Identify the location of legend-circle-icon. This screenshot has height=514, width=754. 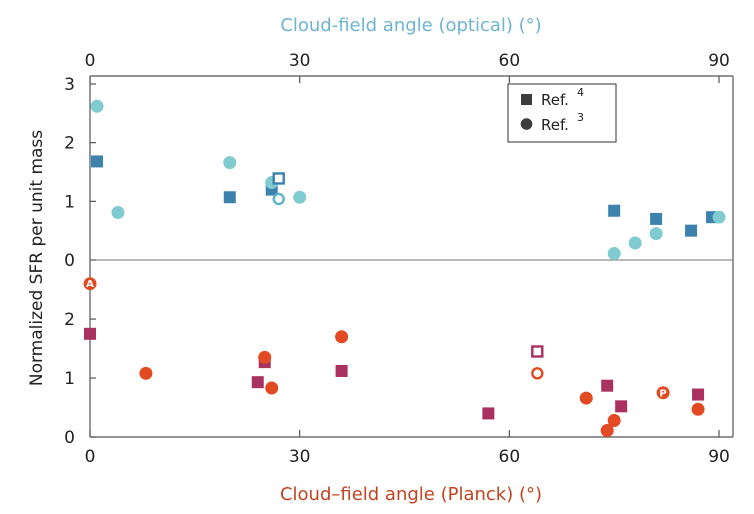
(526, 124).